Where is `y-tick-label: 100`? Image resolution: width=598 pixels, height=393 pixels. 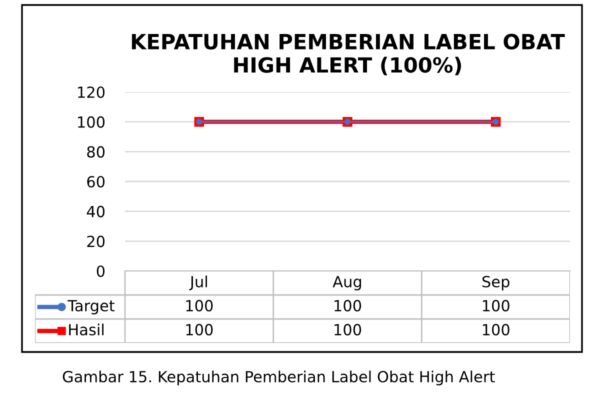
y-tick-label: 100 is located at coordinates (91, 122).